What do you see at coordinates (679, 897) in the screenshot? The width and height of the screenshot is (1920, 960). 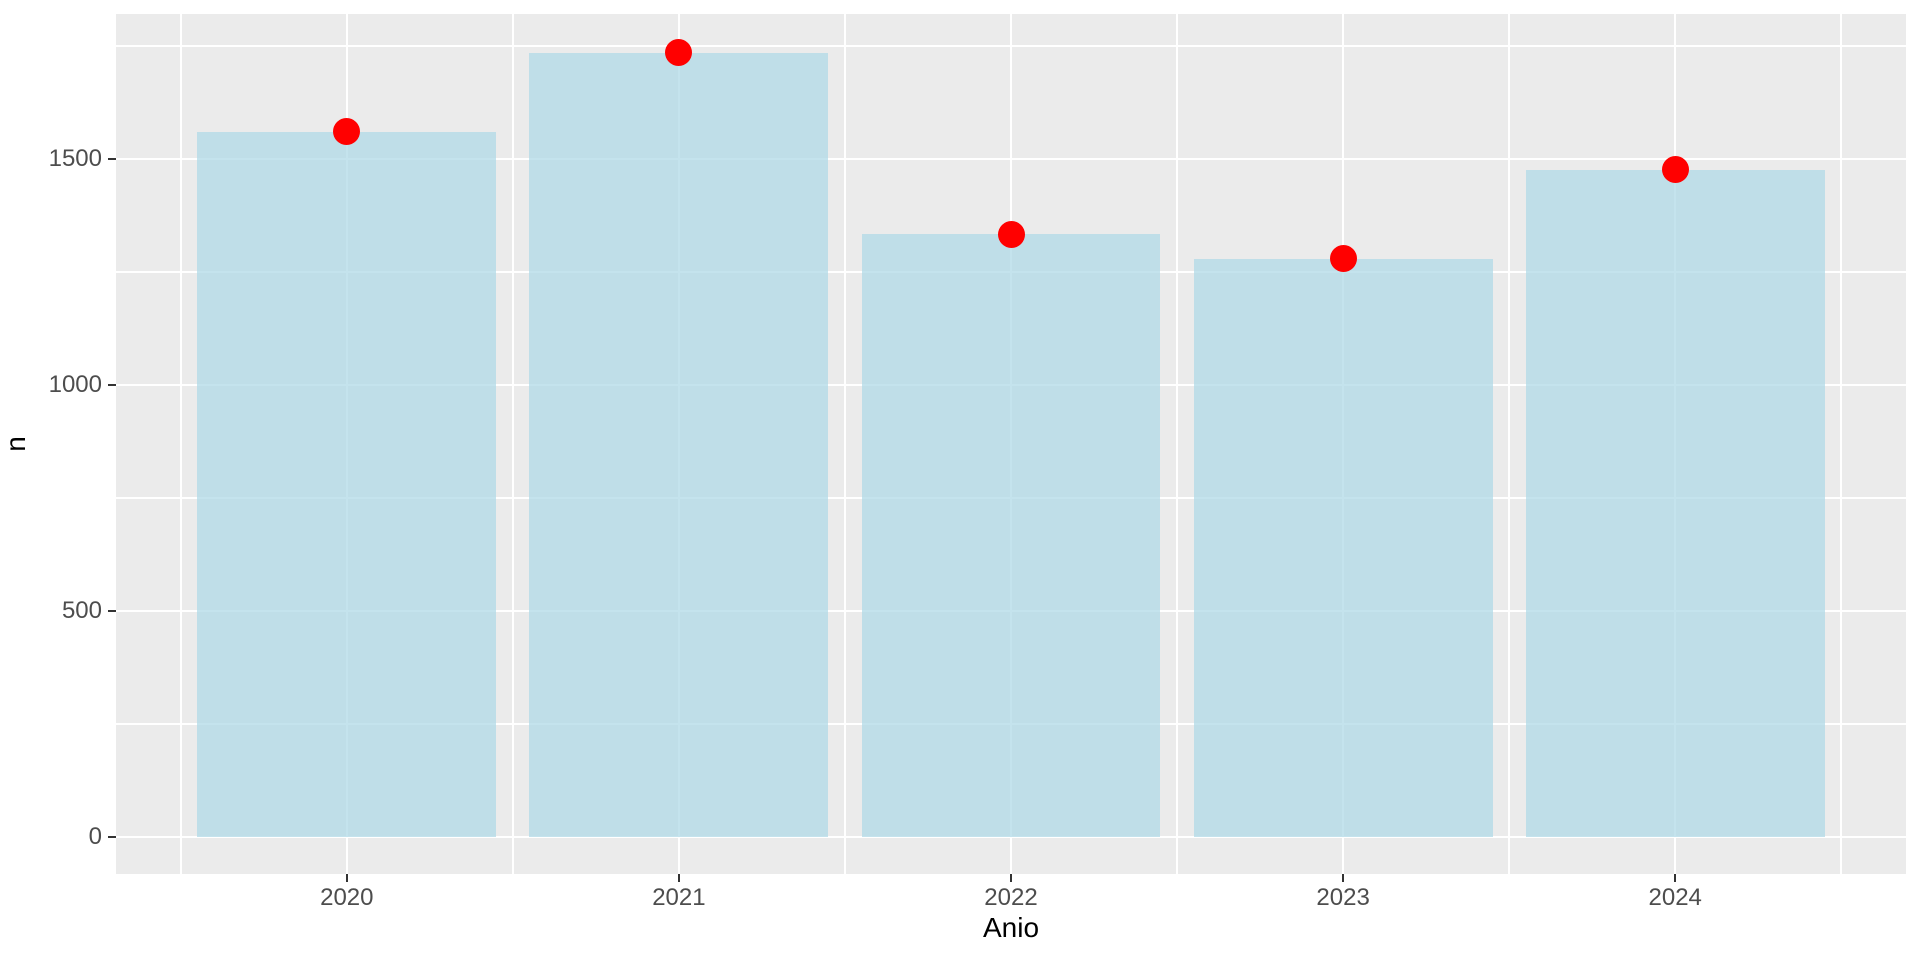 I see `x-tick-label: 2021` at bounding box center [679, 897].